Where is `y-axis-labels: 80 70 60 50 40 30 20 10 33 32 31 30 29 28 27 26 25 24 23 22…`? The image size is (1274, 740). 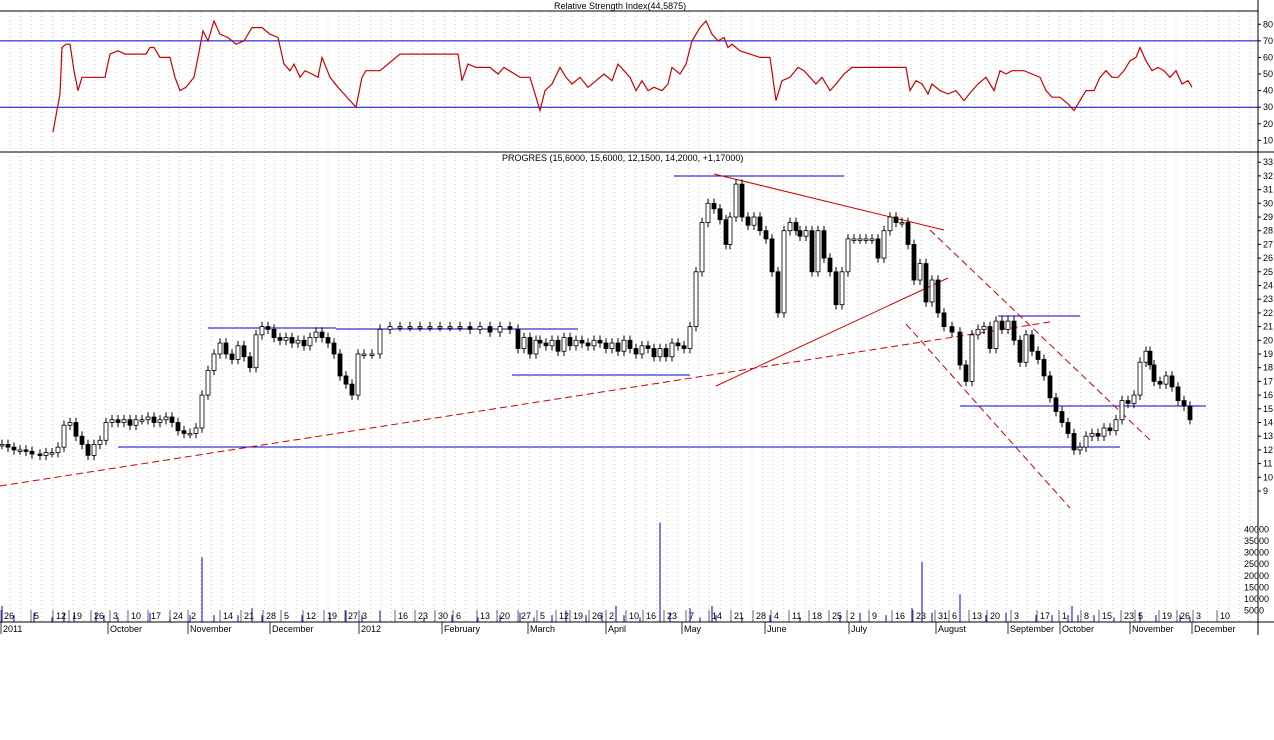
y-axis-labels: 80 70 60 50 40 30 20 10 33 32 31 30 29 28 27 26 25 24 23 22… is located at coordinates (1258, 317).